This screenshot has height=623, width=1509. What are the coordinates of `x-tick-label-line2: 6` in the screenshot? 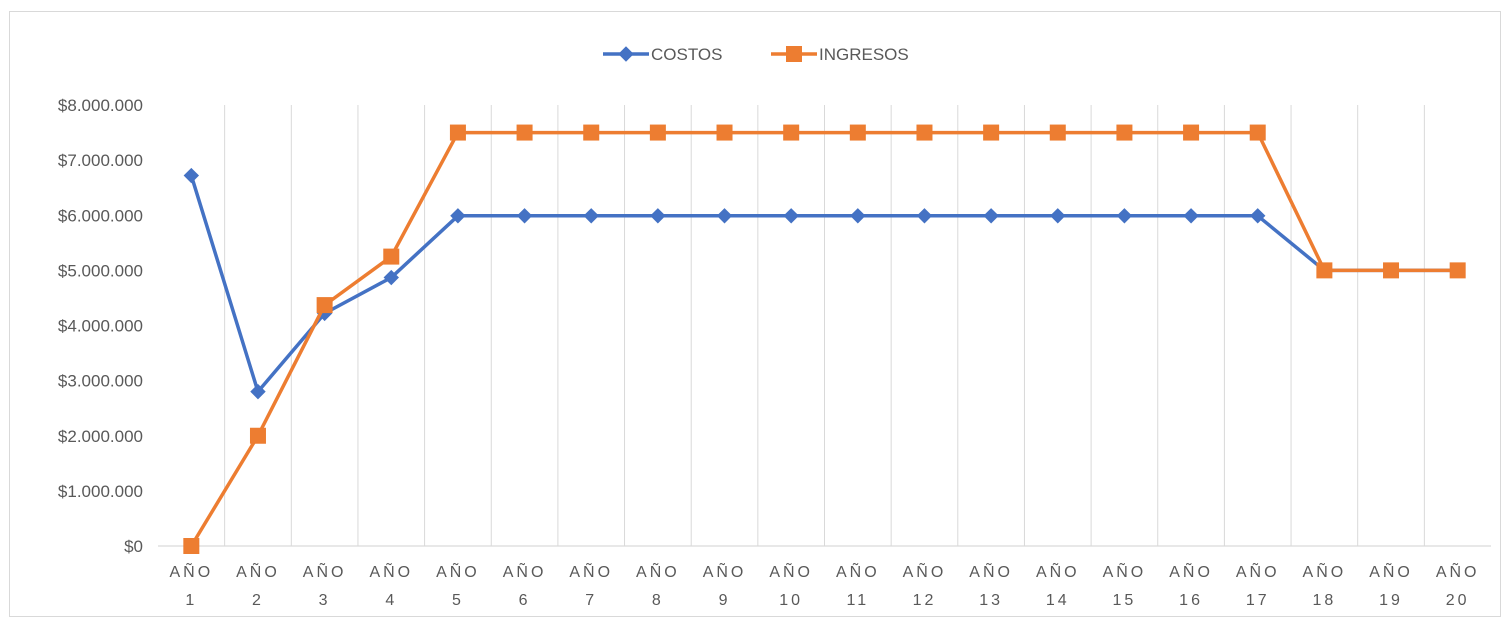 It's located at (525, 600).